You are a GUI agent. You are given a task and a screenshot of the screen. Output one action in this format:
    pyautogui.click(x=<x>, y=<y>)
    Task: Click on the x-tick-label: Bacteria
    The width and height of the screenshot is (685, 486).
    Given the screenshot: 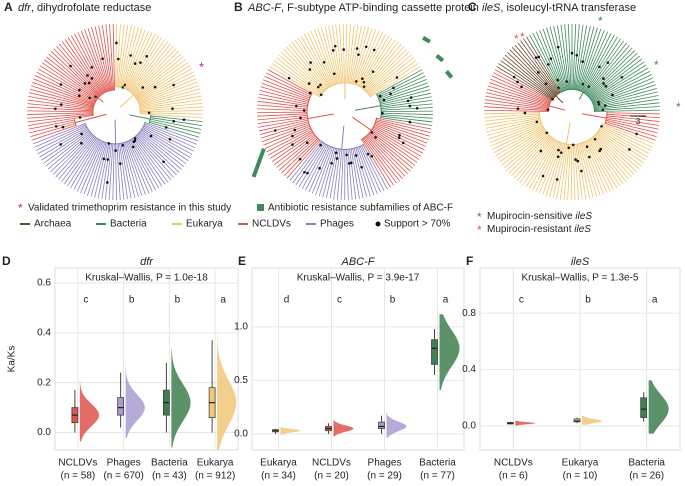 What is the action you would take?
    pyautogui.click(x=646, y=463)
    